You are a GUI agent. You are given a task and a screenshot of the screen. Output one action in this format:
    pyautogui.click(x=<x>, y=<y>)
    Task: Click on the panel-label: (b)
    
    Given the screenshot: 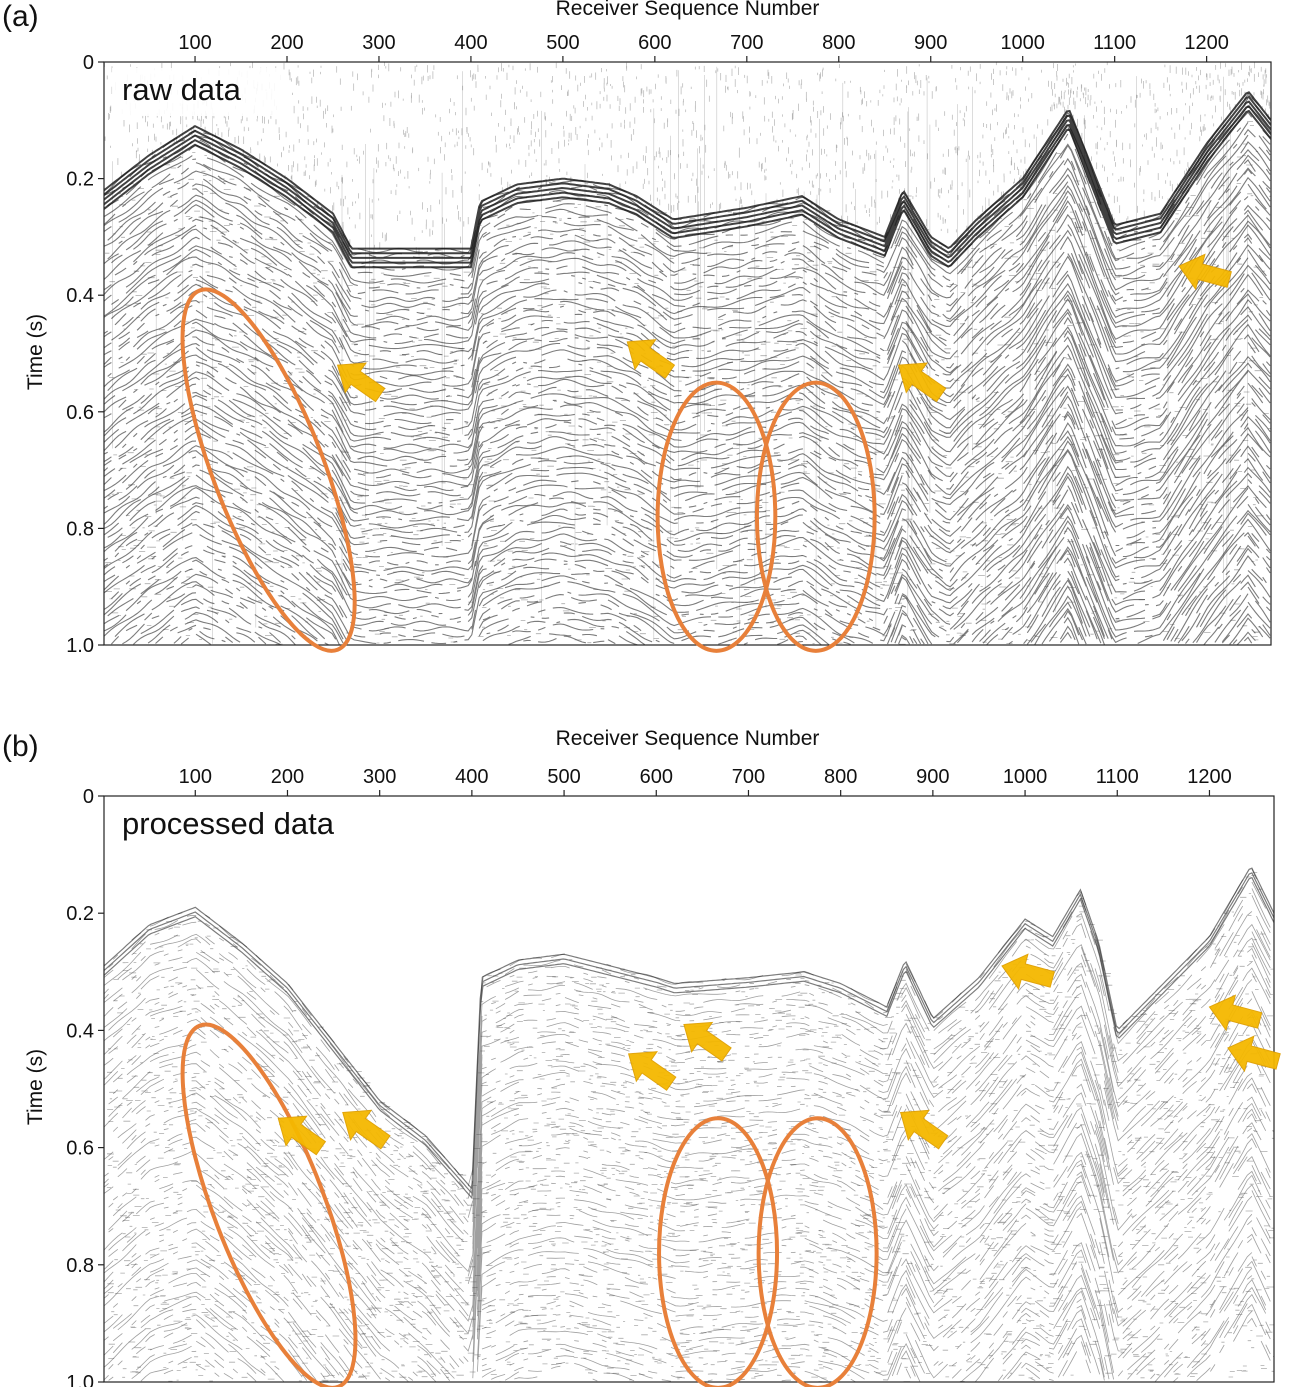 What is the action you would take?
    pyautogui.click(x=20, y=746)
    